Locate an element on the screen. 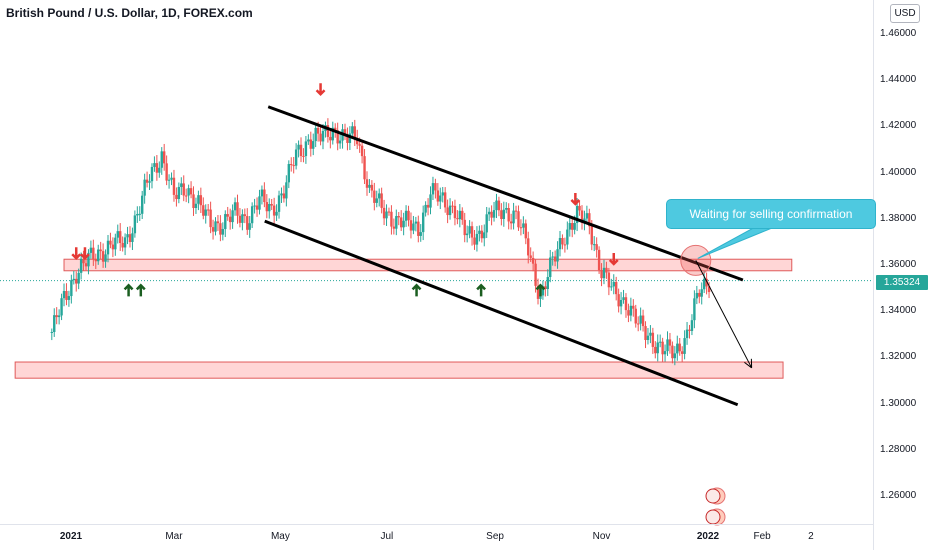  x-tick-label: 2 is located at coordinates (811, 536).